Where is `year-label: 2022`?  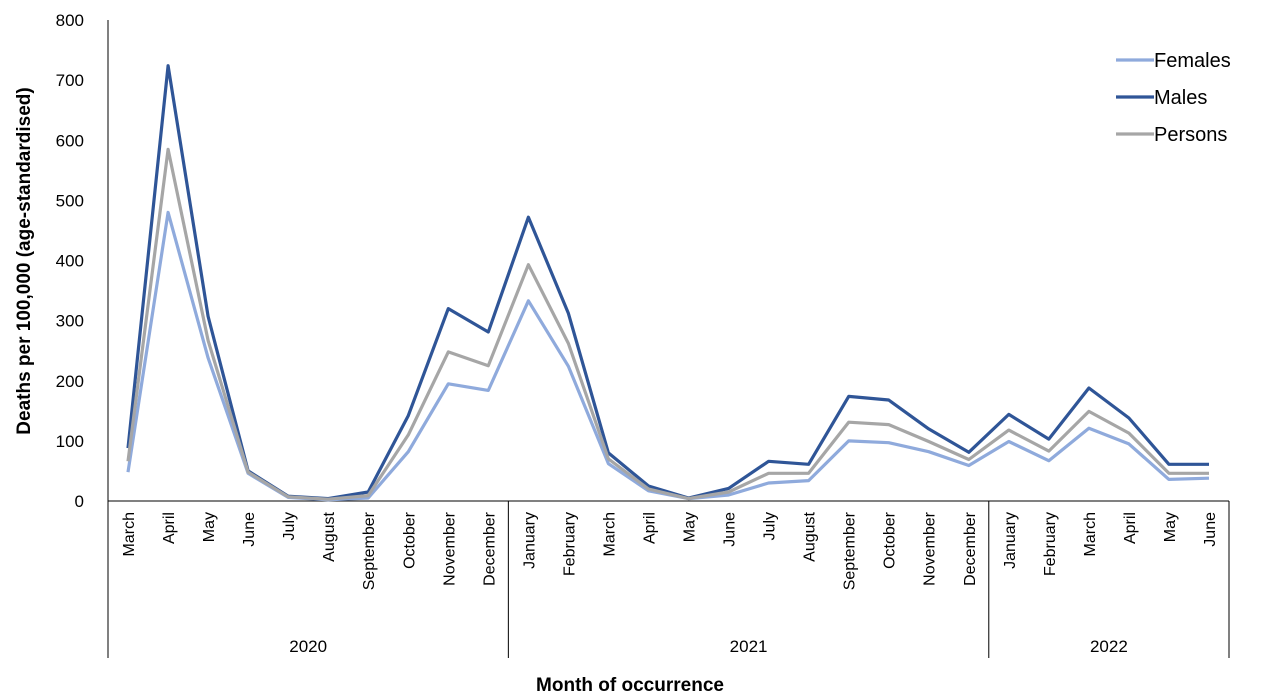 year-label: 2022 is located at coordinates (1109, 646).